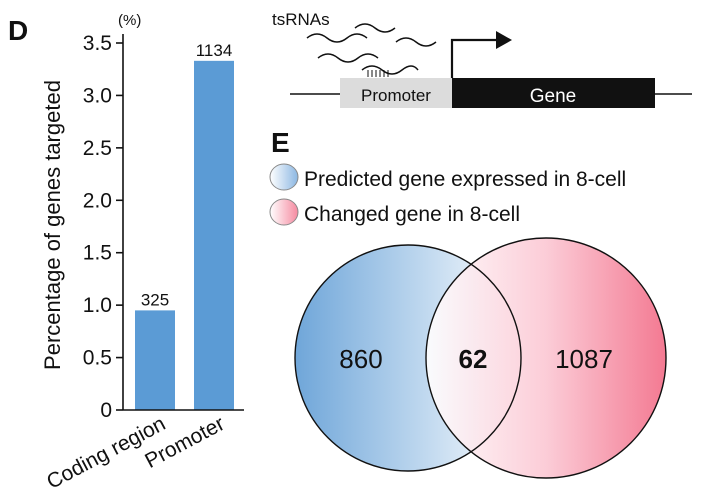 This screenshot has width=721, height=493. I want to click on venn-right-count: 1087, so click(584, 359).